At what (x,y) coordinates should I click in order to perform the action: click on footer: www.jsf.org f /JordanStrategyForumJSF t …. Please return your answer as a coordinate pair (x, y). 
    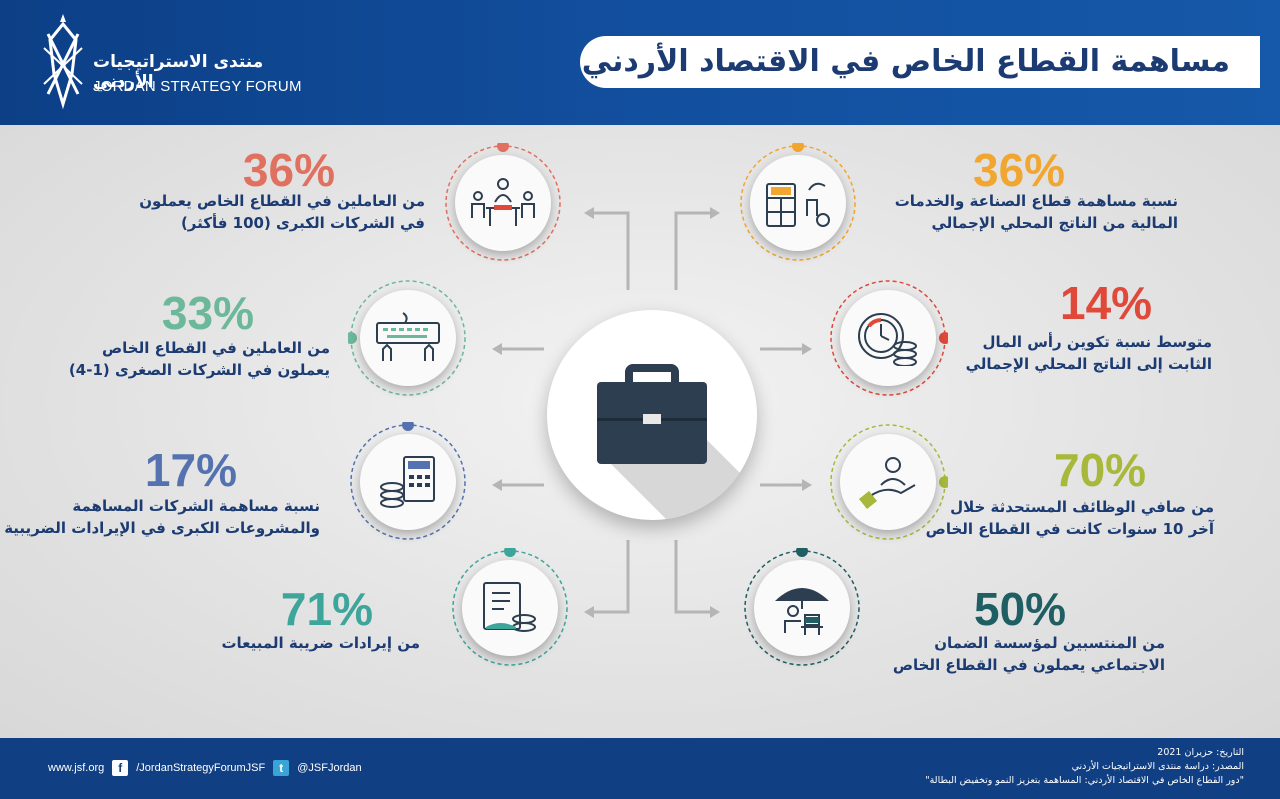
    Looking at the image, I should click on (640, 768).